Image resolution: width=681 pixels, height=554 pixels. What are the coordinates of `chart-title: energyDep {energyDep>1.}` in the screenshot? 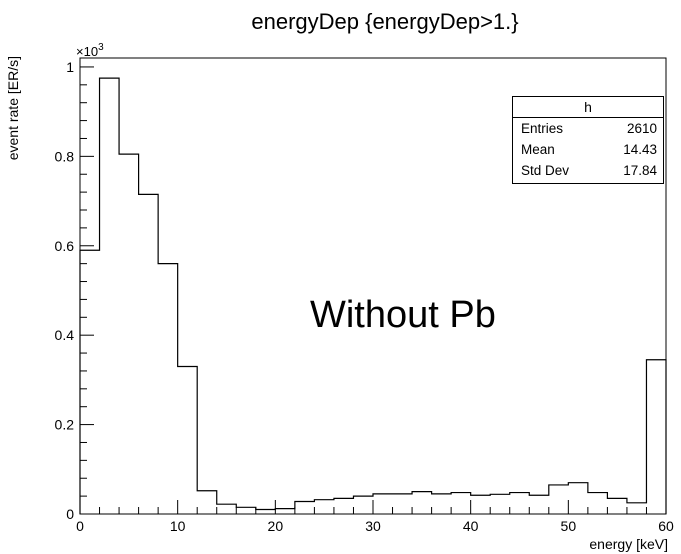 It's located at (384, 21).